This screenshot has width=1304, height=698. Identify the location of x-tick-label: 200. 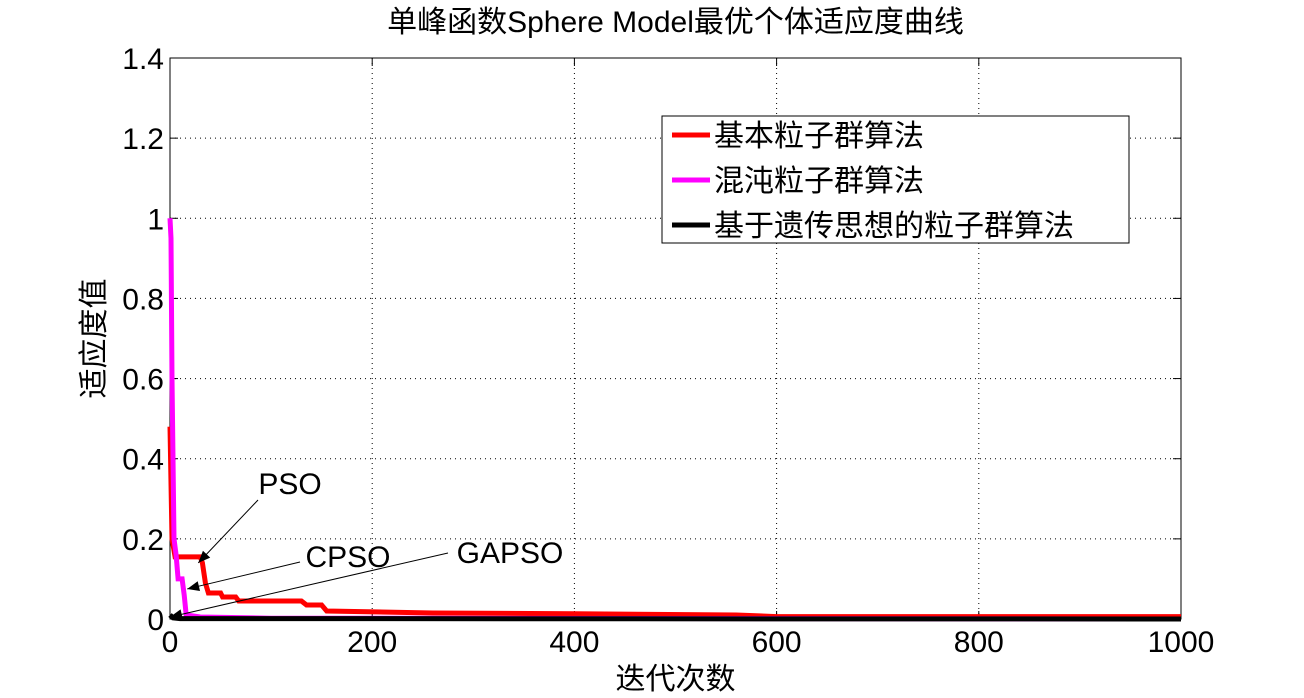
(372, 642).